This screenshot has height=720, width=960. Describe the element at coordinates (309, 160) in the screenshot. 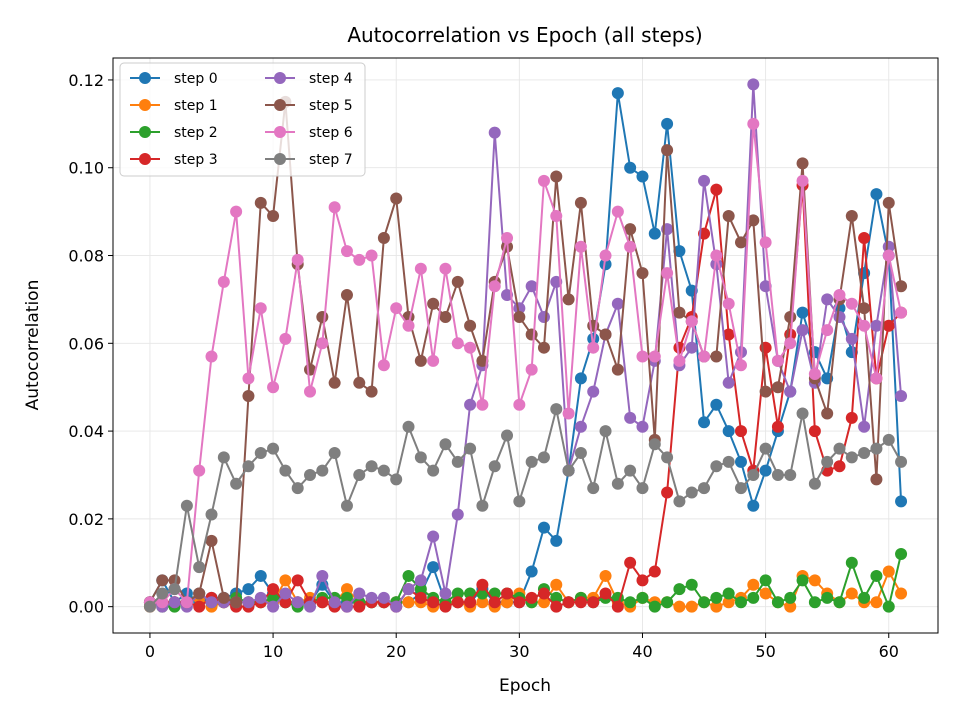

I see `legend-item: step 7` at that location.